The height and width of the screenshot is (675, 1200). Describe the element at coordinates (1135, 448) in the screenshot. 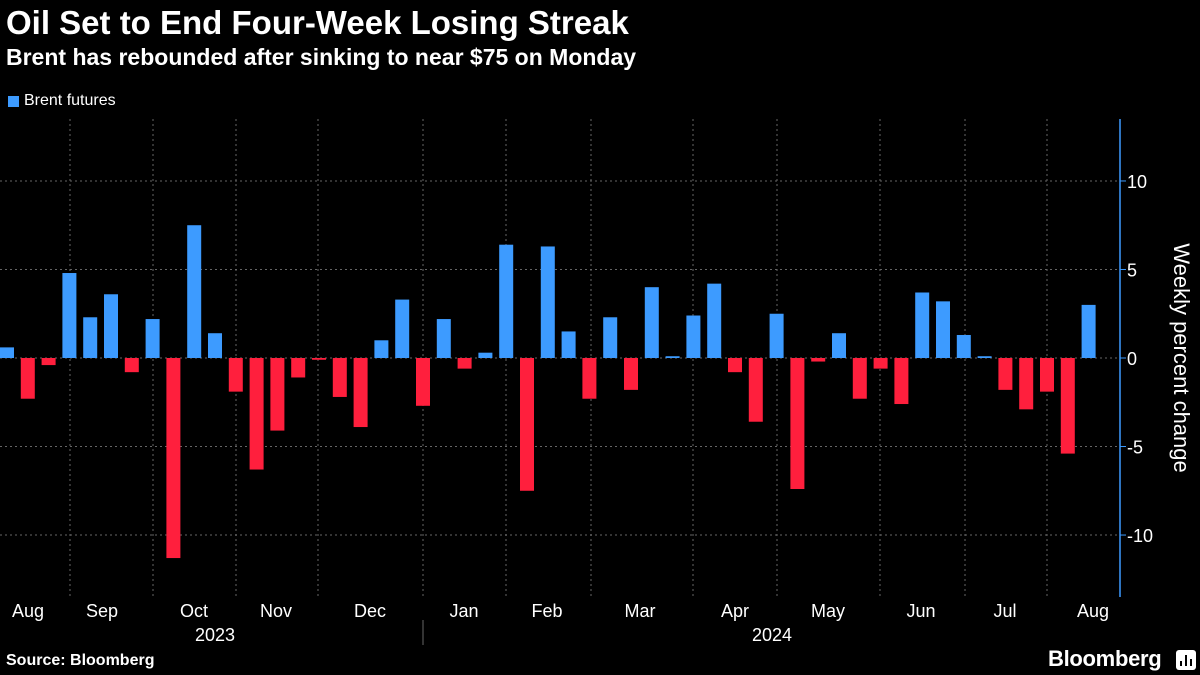

I see `y-tick-label: -5` at that location.